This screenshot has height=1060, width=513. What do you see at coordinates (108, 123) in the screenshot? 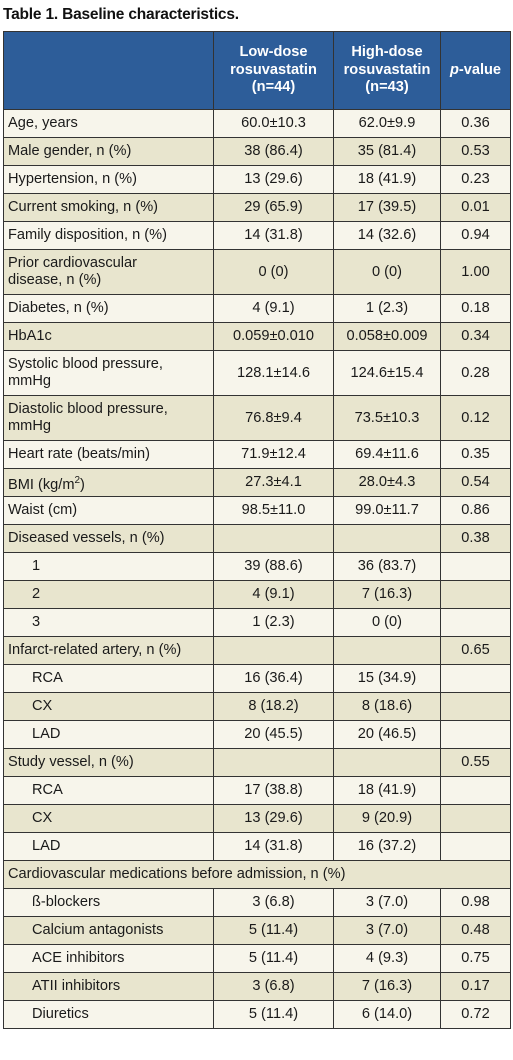
I see `row-label: Age, years` at bounding box center [108, 123].